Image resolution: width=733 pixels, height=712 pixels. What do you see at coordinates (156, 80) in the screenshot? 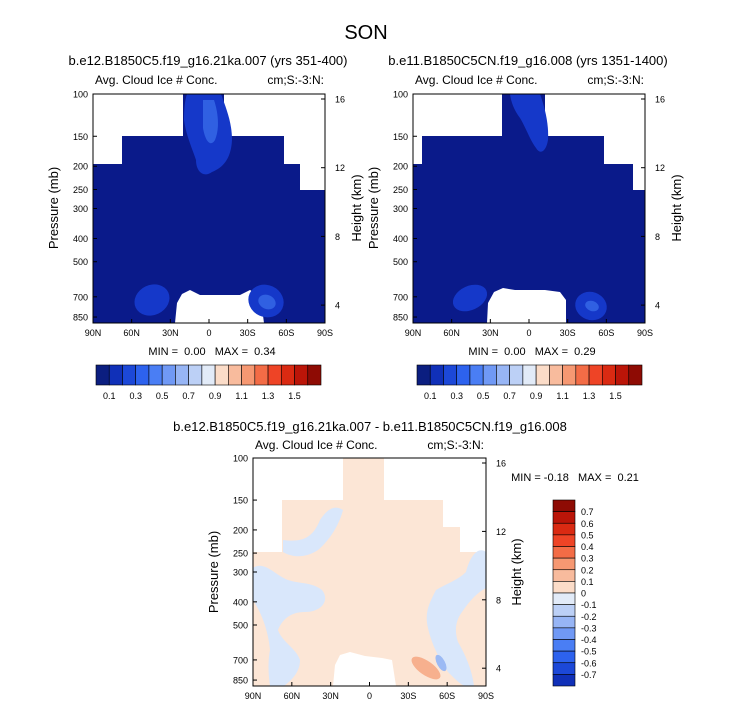
I see `panel-1-left-label: Avg. Cloud Ice # Conc.` at bounding box center [156, 80].